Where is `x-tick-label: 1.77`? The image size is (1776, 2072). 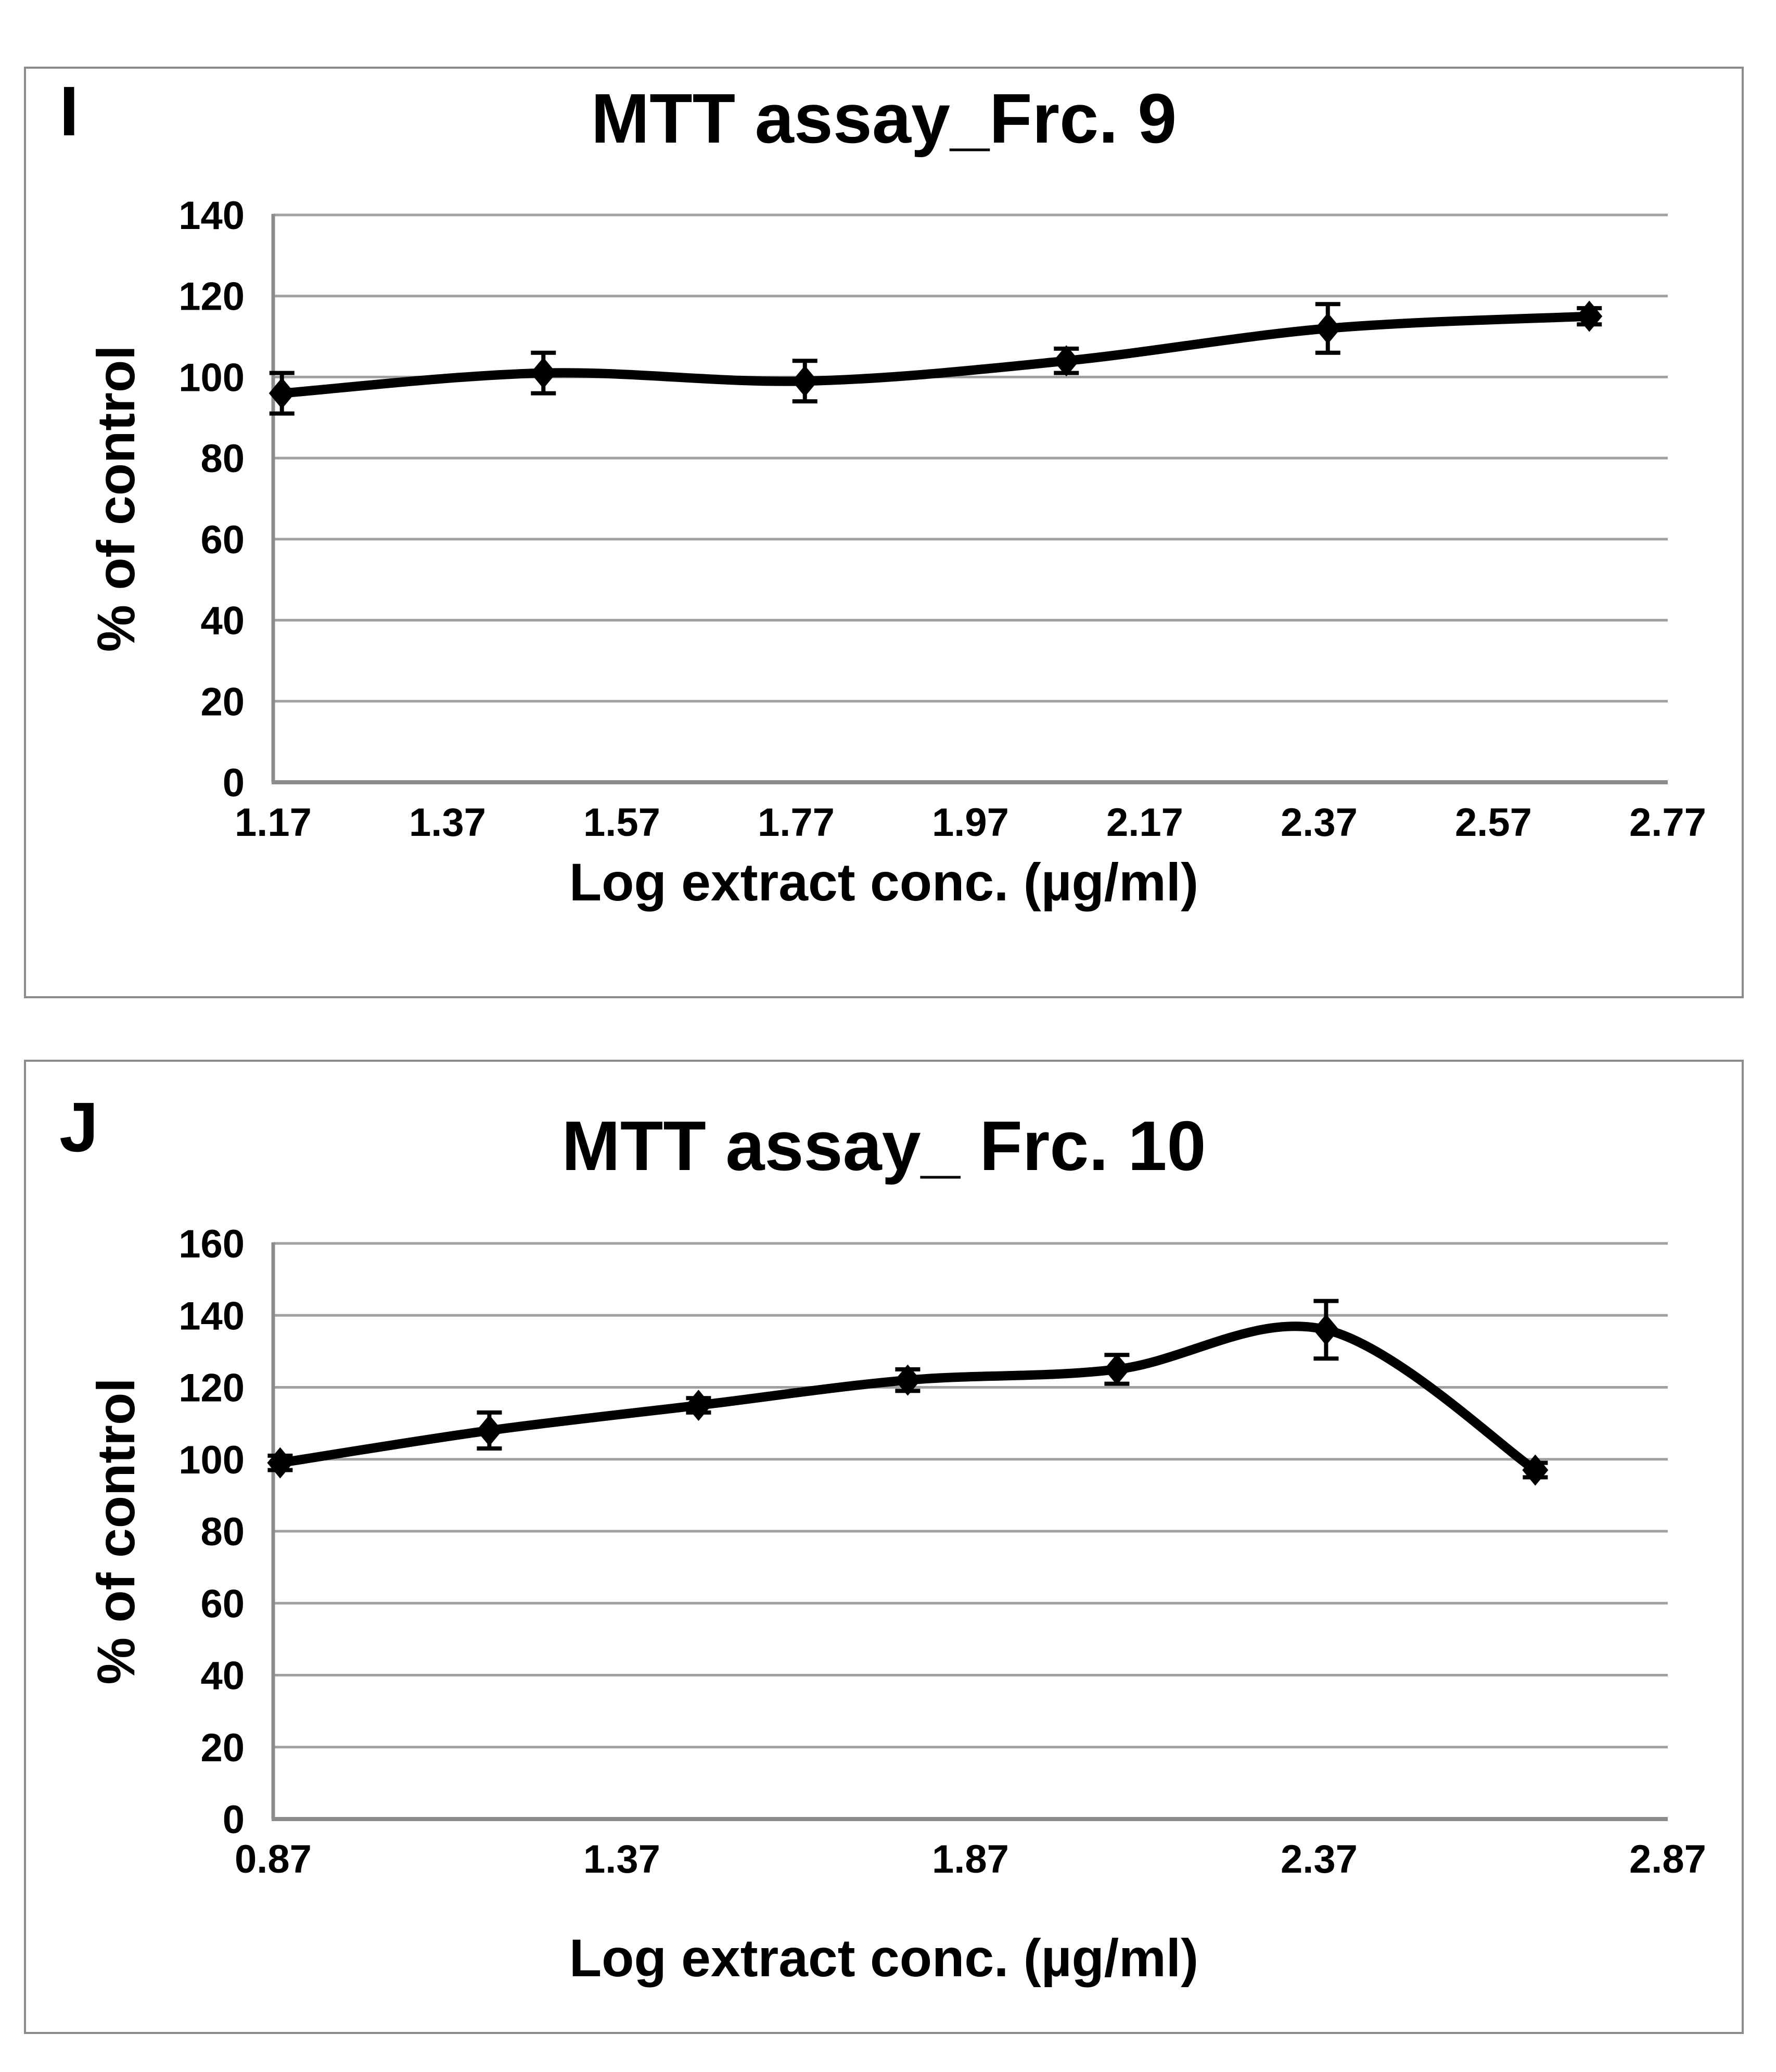
x-tick-label: 1.77 is located at coordinates (796, 822).